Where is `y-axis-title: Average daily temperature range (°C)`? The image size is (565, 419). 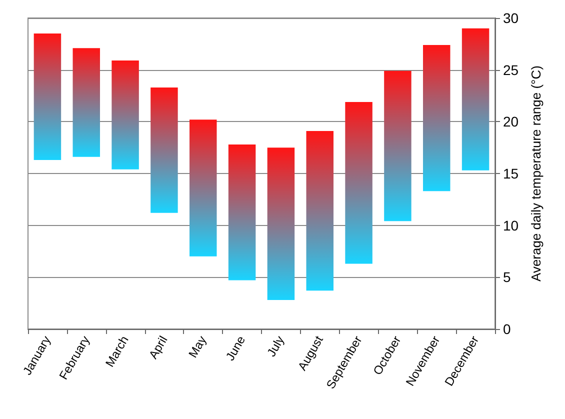
y-axis-title: Average daily temperature range (°C) is located at coordinates (536, 174).